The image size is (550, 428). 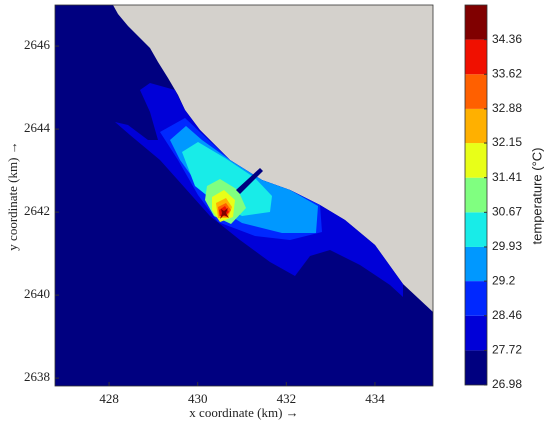 I want to click on colorbar-tick-label: 34.36, so click(x=507, y=39).